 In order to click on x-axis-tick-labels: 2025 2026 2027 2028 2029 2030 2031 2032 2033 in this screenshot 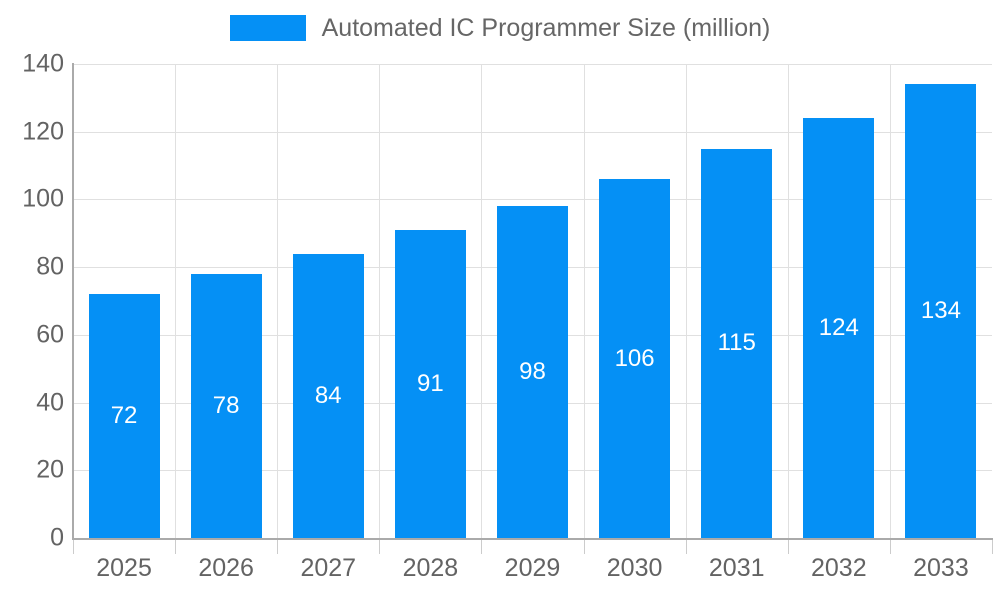, I will do `click(532, 573)`.